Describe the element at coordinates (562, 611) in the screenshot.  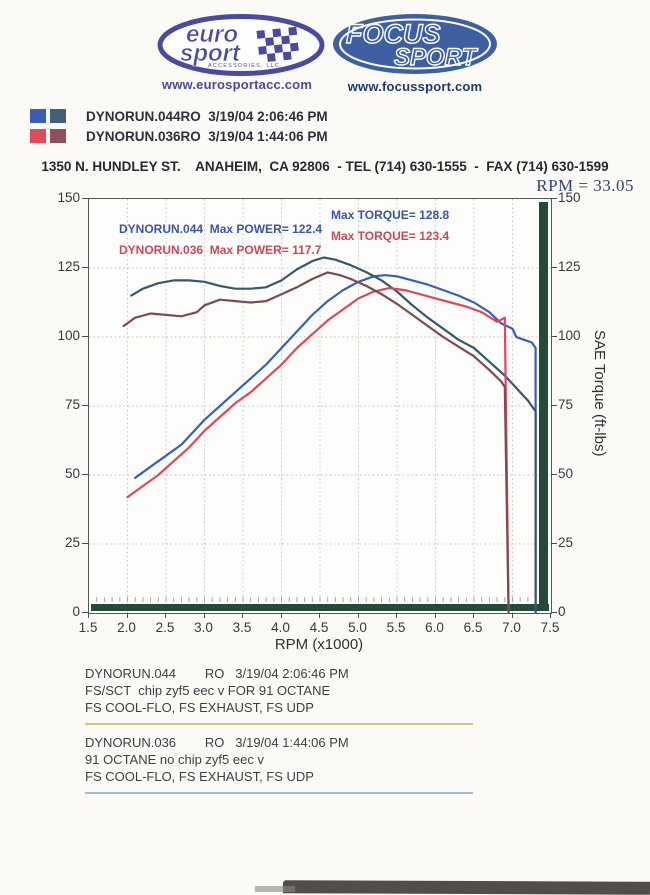
I see `y-tick-label-right: 0` at that location.